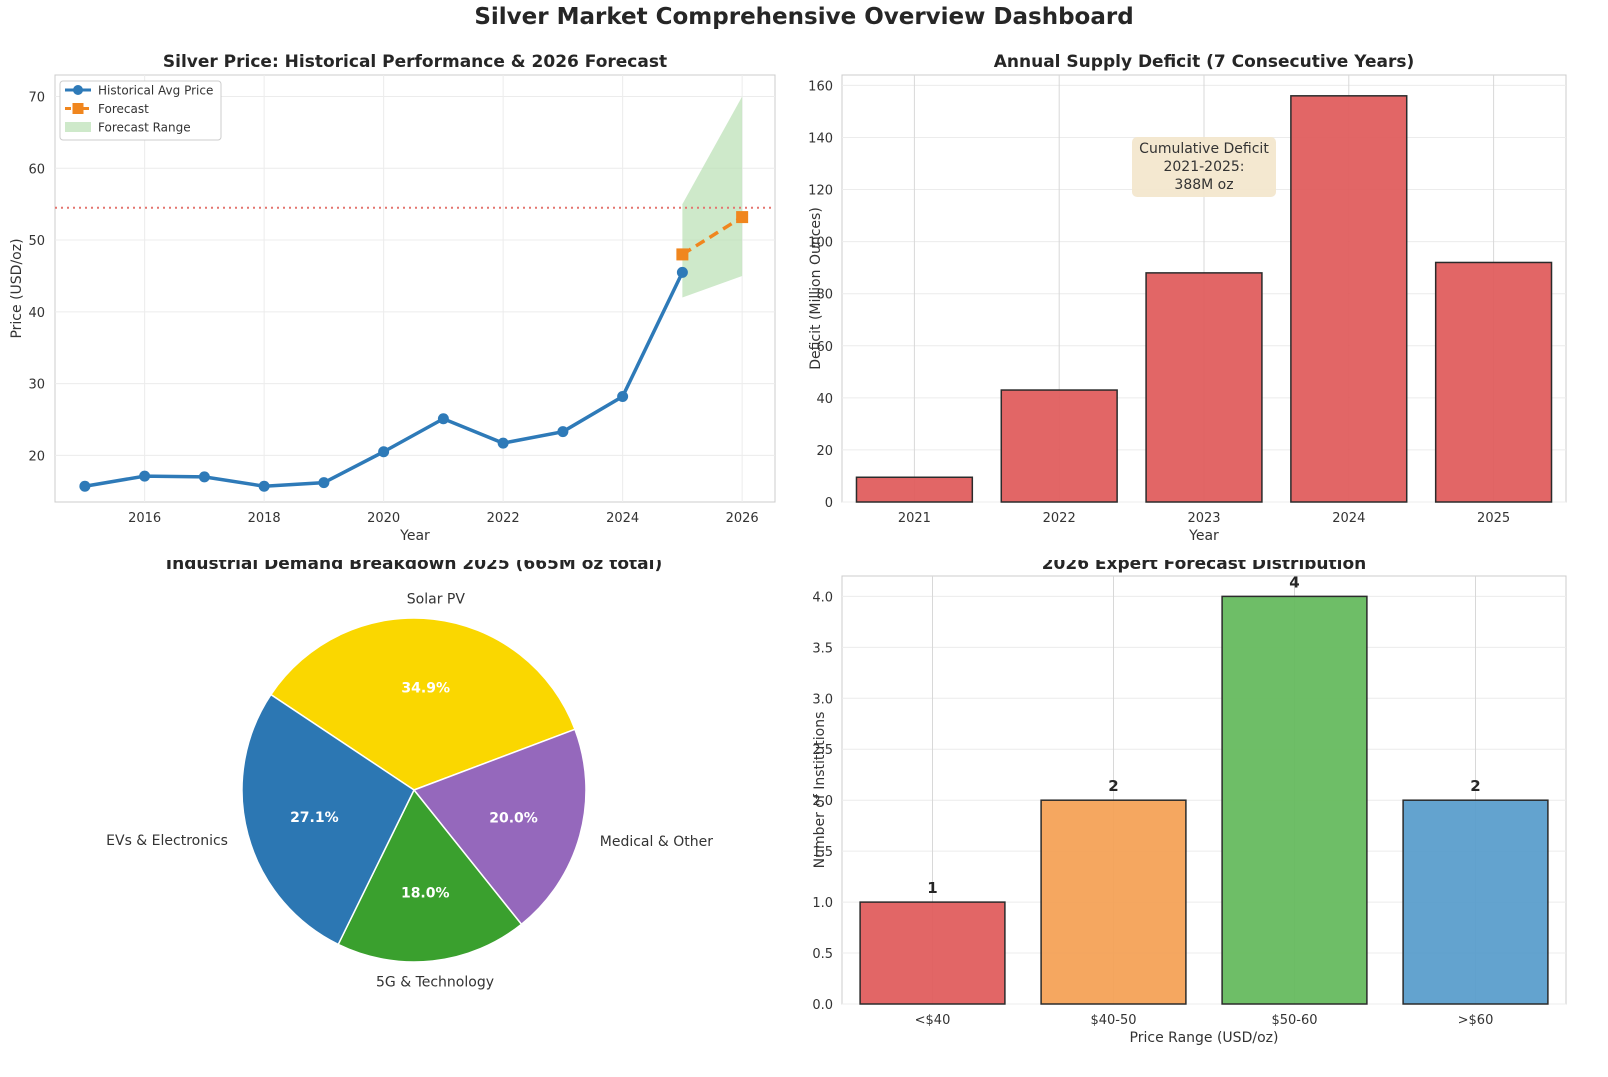 Image resolution: width=1608 pixels, height=1077 pixels. Describe the element at coordinates (829, 503) in the screenshot. I see `y-tick-label: 0` at that location.